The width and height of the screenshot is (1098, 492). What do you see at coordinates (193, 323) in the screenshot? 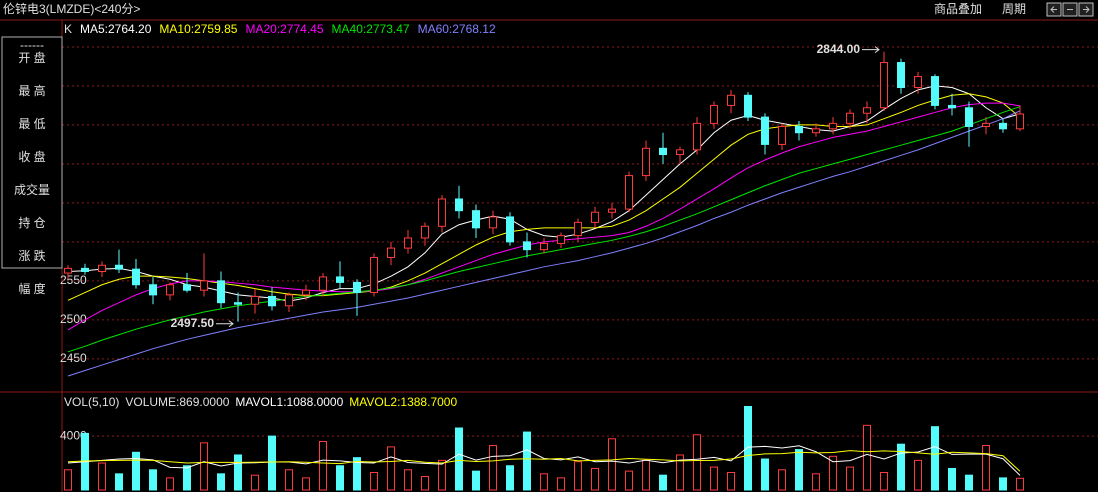
I see `price-annotation: 2497.50` at bounding box center [193, 323].